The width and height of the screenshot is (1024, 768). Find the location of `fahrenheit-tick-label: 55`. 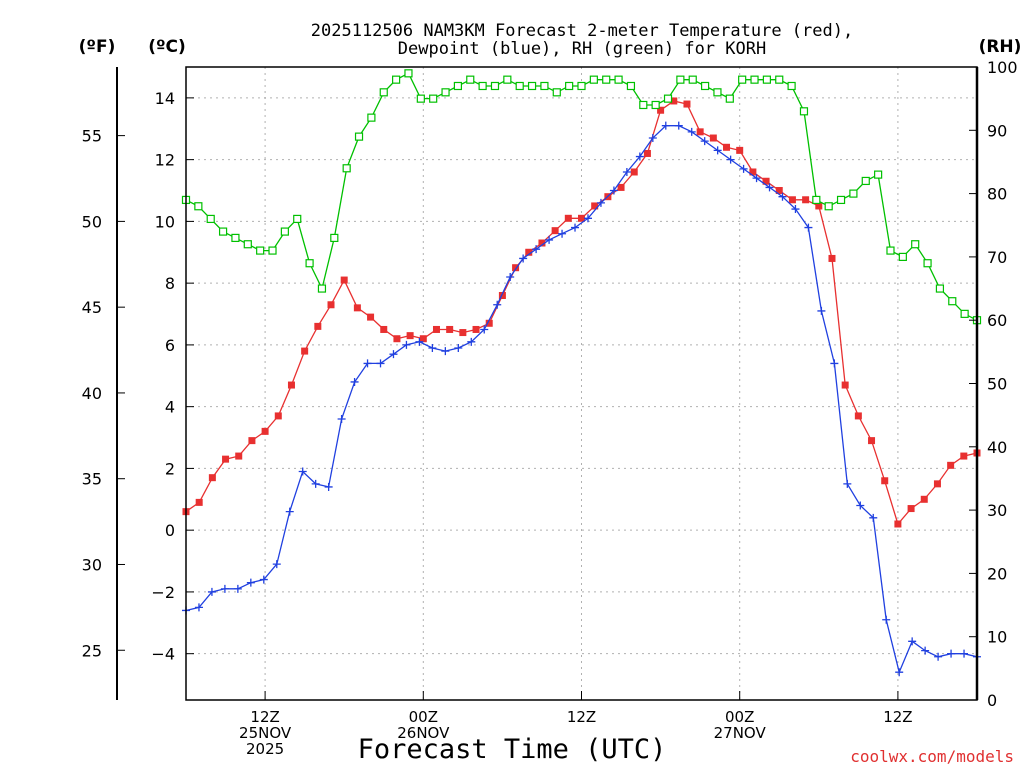

fahrenheit-tick-label: 55 is located at coordinates (92, 136).